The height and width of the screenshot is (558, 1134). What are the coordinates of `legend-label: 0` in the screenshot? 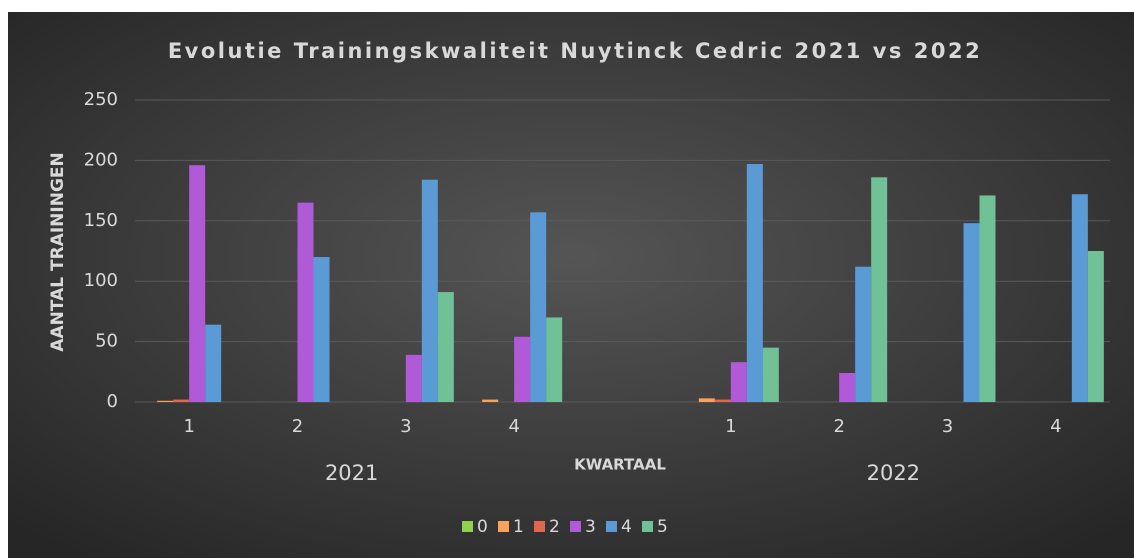 It's located at (482, 527).